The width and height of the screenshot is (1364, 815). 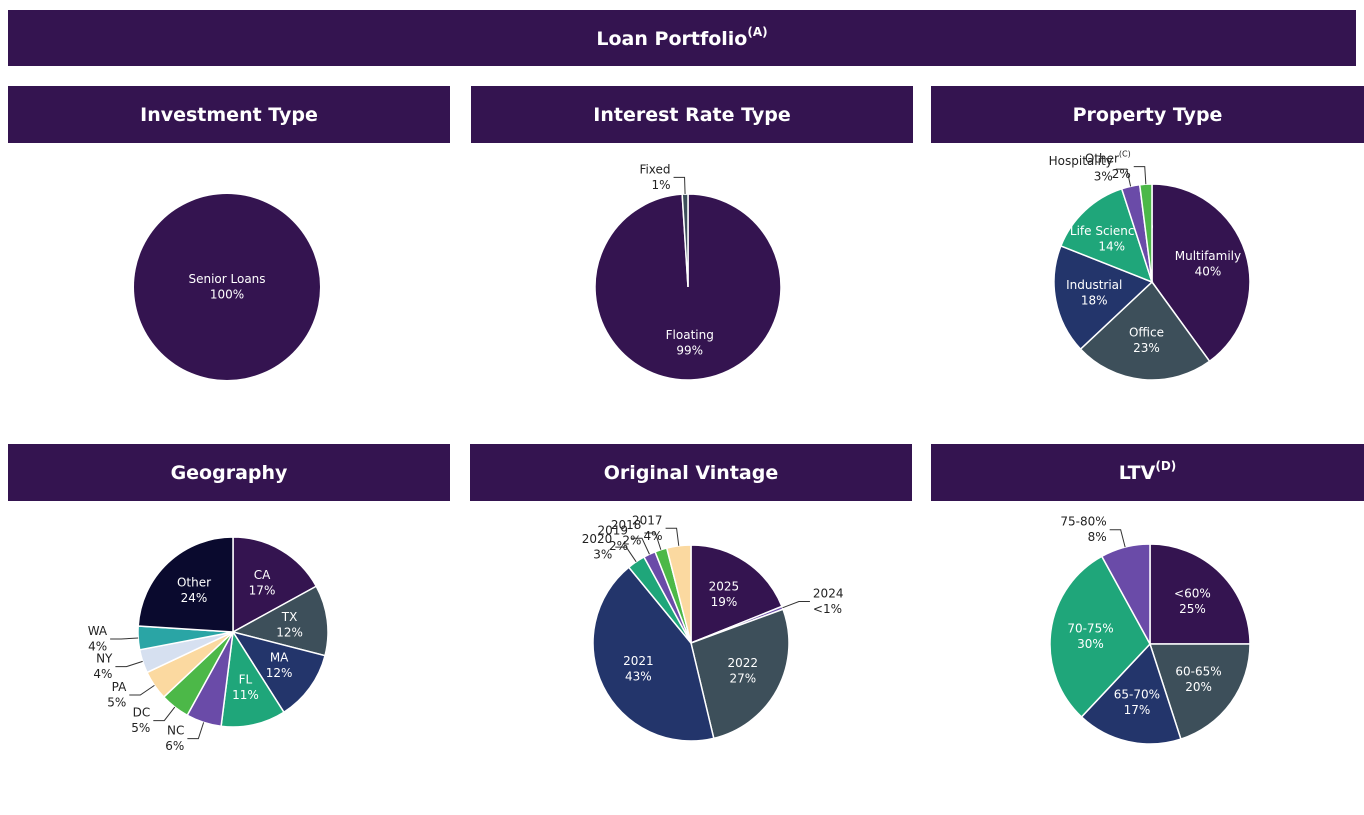 I want to click on slice-label: 2024, so click(x=828, y=593).